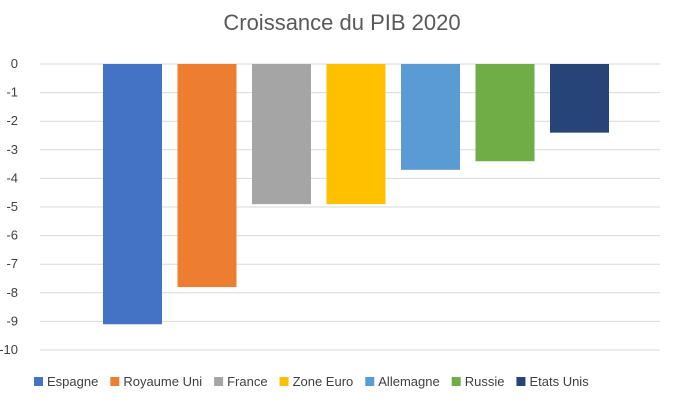 The width and height of the screenshot is (684, 409). What do you see at coordinates (430, 117) in the screenshot?
I see `bar-allemagne` at bounding box center [430, 117].